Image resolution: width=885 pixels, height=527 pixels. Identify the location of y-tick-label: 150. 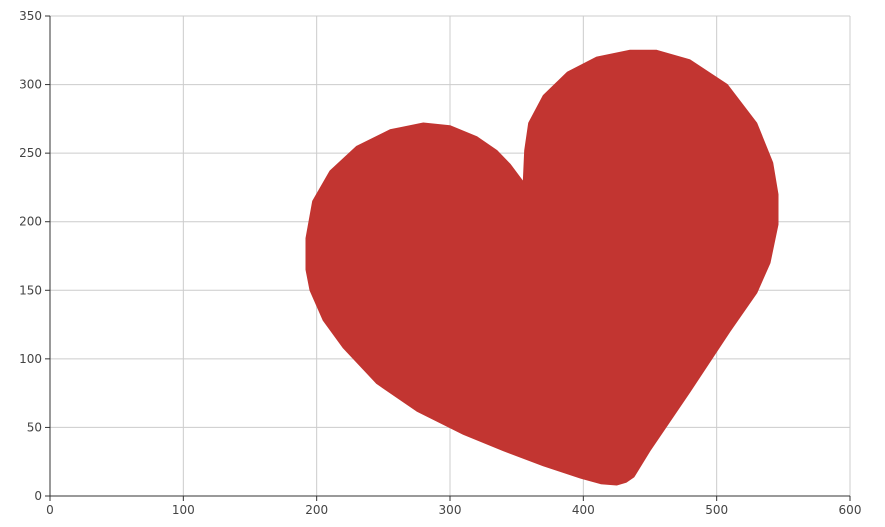
(30, 290).